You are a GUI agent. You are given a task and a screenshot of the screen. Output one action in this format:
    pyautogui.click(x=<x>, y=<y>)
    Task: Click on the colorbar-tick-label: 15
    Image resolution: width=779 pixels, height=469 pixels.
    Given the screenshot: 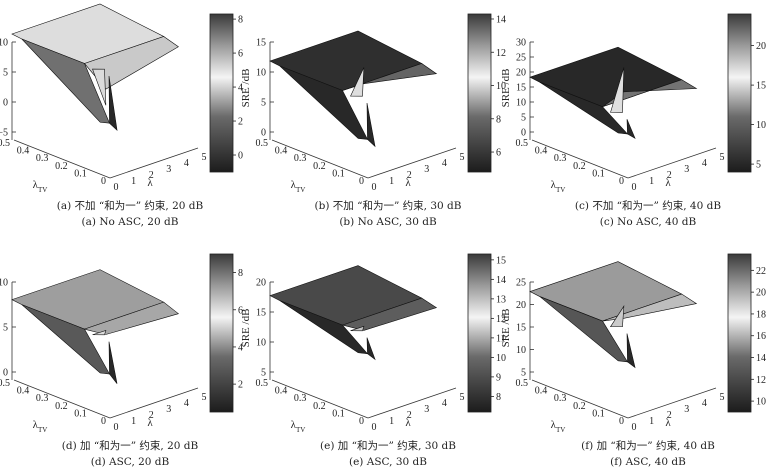 What is the action you would take?
    pyautogui.click(x=761, y=86)
    